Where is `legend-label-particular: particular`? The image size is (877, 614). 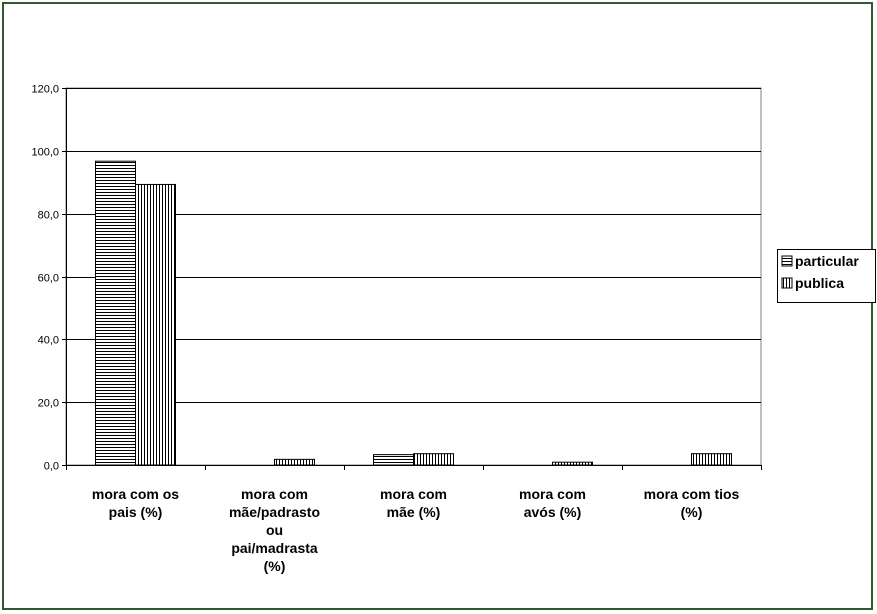
legend-label-particular: particular is located at coordinates (827, 261).